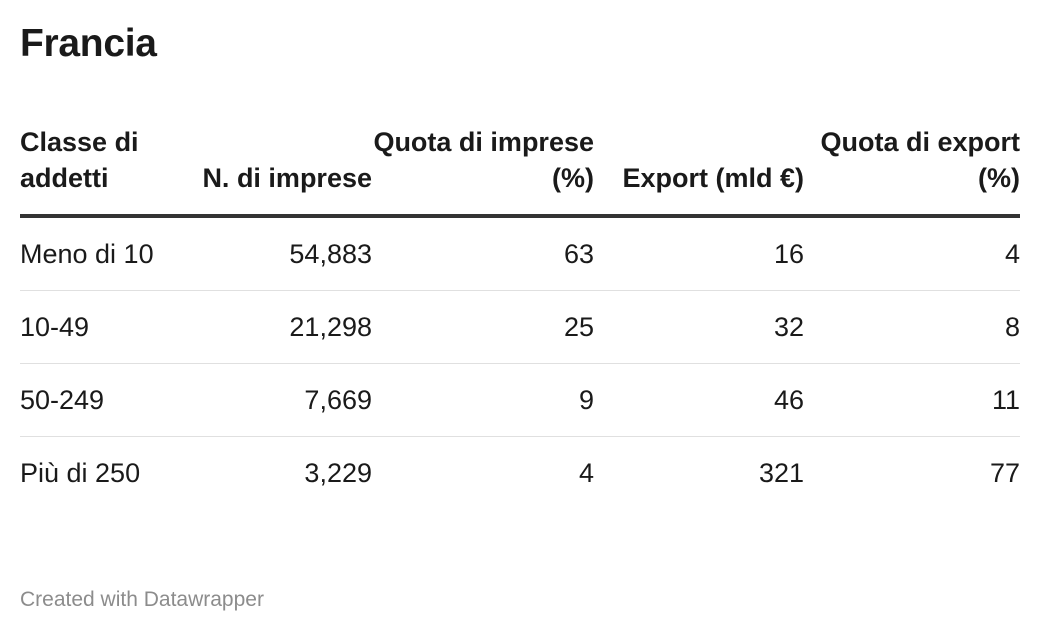 The image size is (1040, 634). Describe the element at coordinates (104, 171) in the screenshot. I see `column-header-classe: Classe di addetti` at that location.